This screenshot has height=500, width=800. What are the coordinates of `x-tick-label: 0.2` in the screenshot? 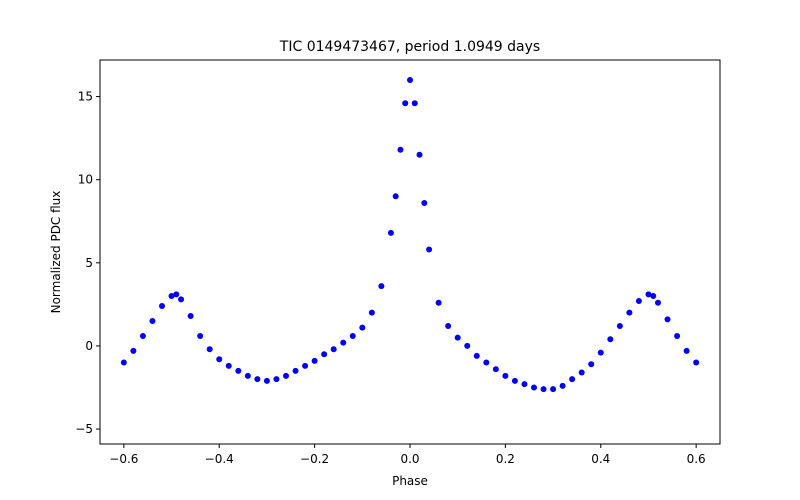 It's located at (505, 459).